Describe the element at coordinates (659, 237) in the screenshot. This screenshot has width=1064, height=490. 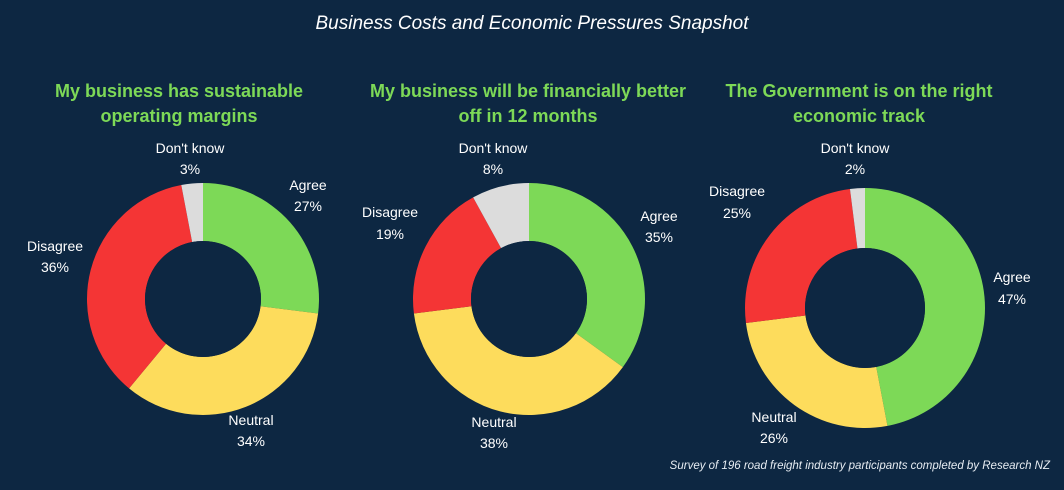
I see `slice-value-agree: 35%` at that location.